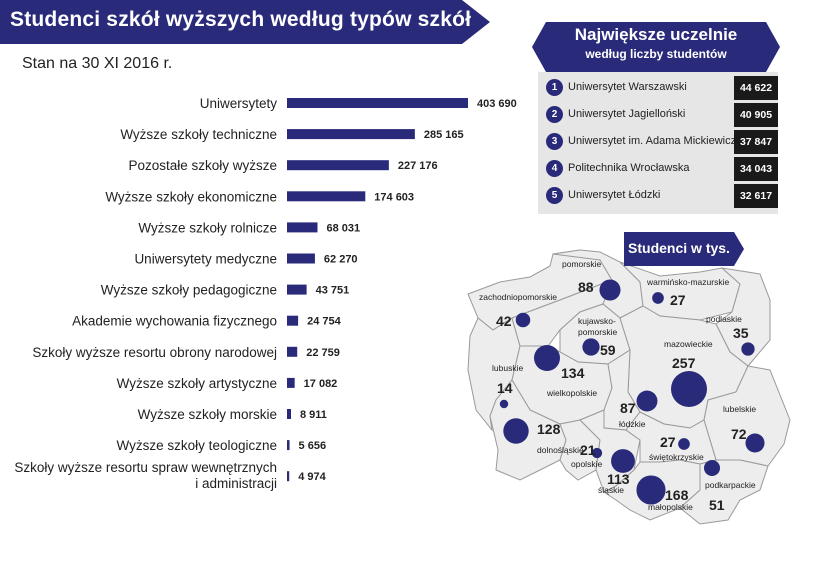 The height and width of the screenshot is (582, 815). Describe the element at coordinates (608, 350) in the screenshot. I see `region-value-3: 59` at that location.